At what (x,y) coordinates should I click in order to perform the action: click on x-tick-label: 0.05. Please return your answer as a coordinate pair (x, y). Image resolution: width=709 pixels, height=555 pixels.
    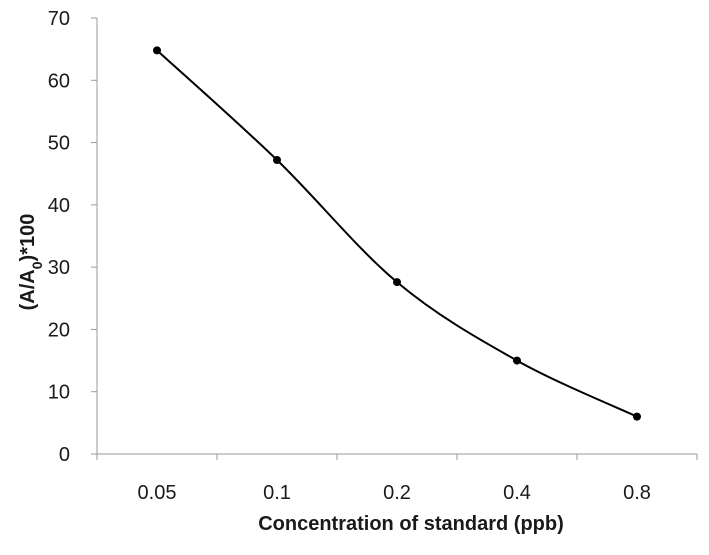
    Looking at the image, I should click on (157, 493).